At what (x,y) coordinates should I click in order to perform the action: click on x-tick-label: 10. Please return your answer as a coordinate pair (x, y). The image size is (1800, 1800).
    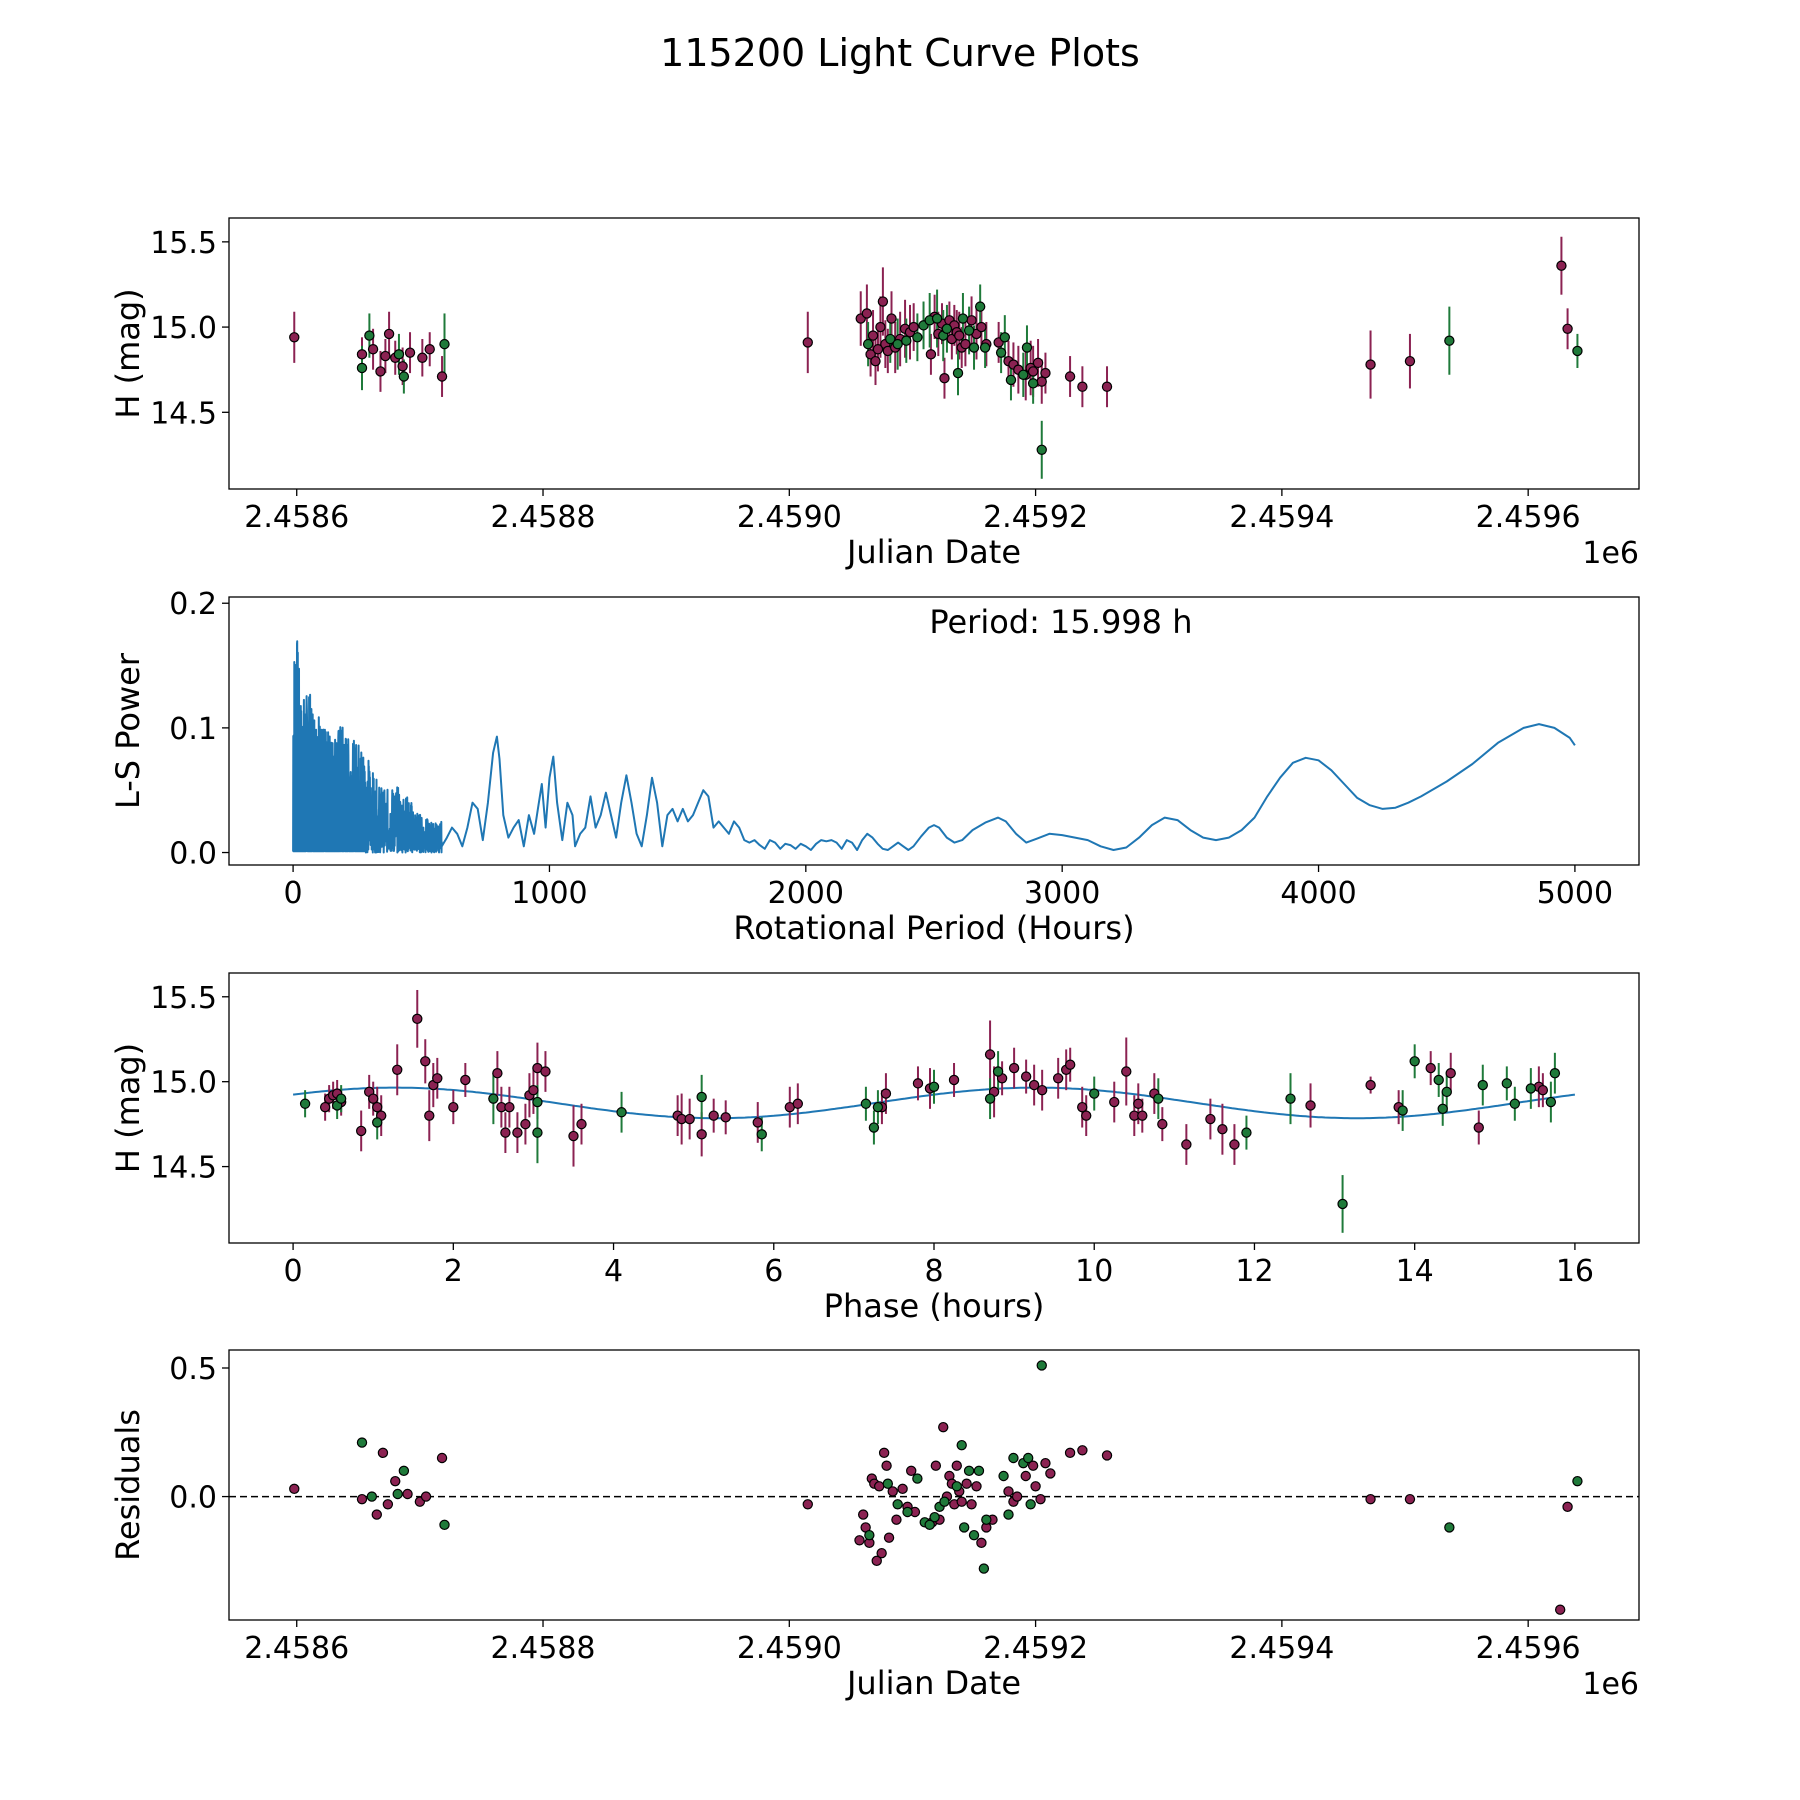
    Looking at the image, I should click on (1094, 1271).